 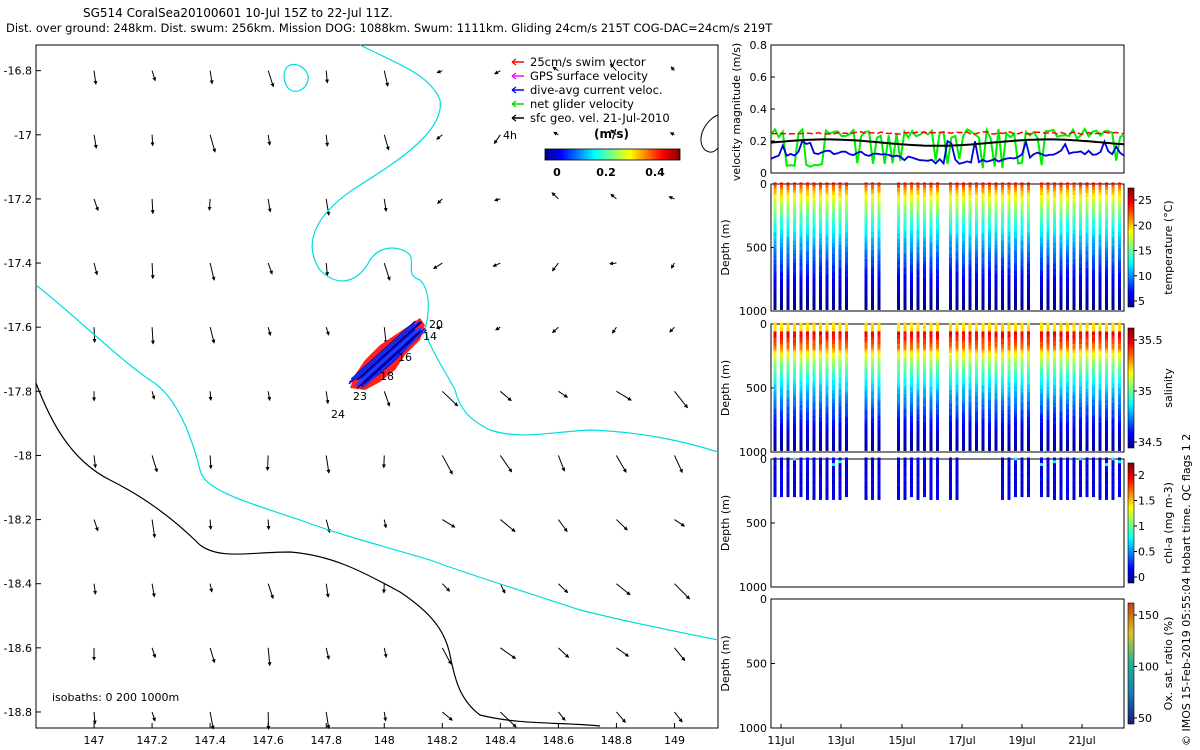 I want to click on track-segment, so click(x=387, y=357).